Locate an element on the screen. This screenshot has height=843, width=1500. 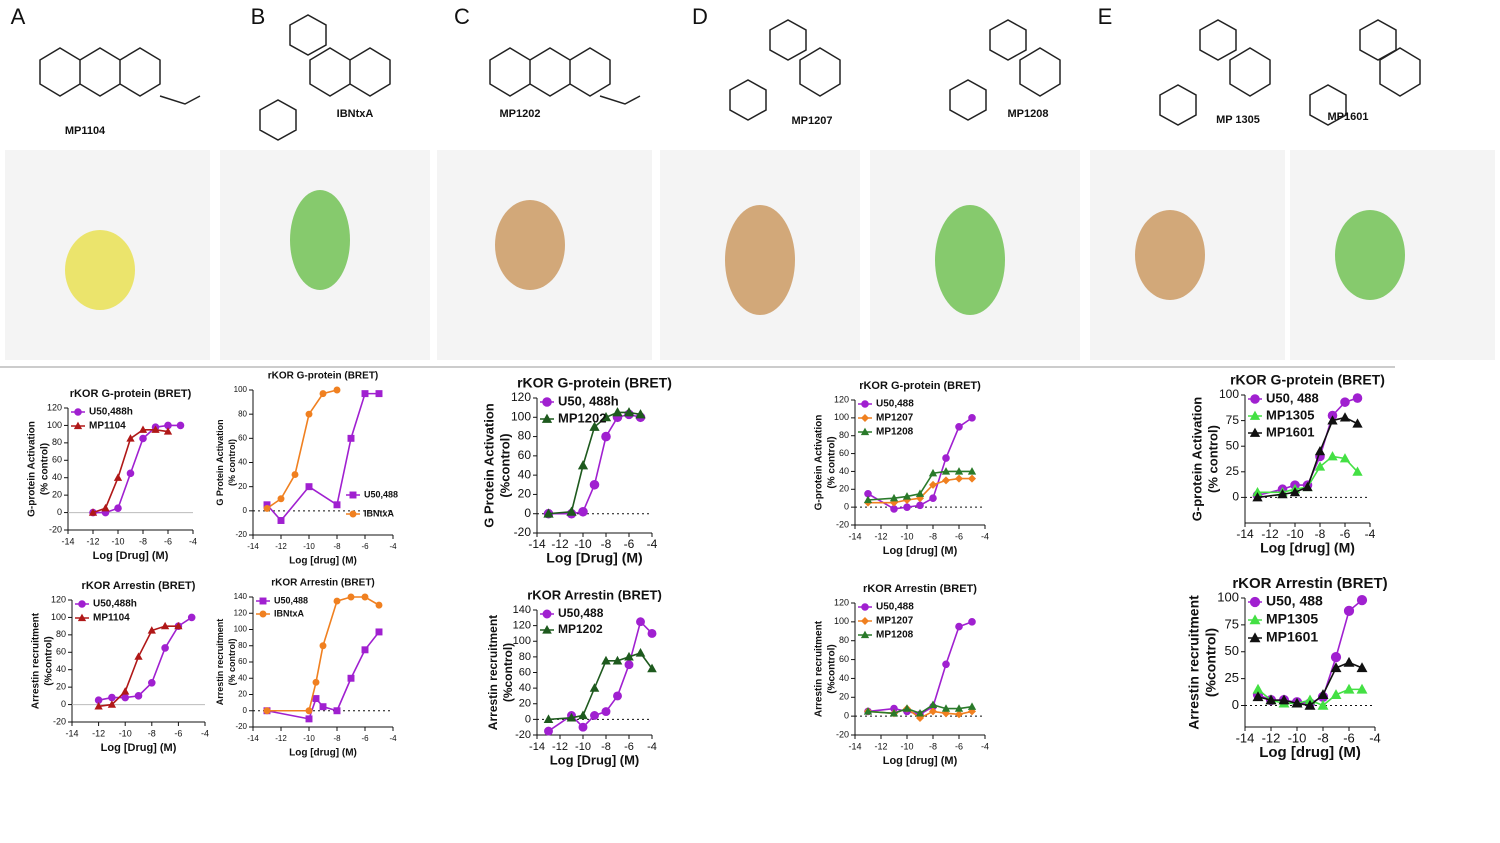
x-axis-label: Log [Drug] (M) is located at coordinates (595, 759).